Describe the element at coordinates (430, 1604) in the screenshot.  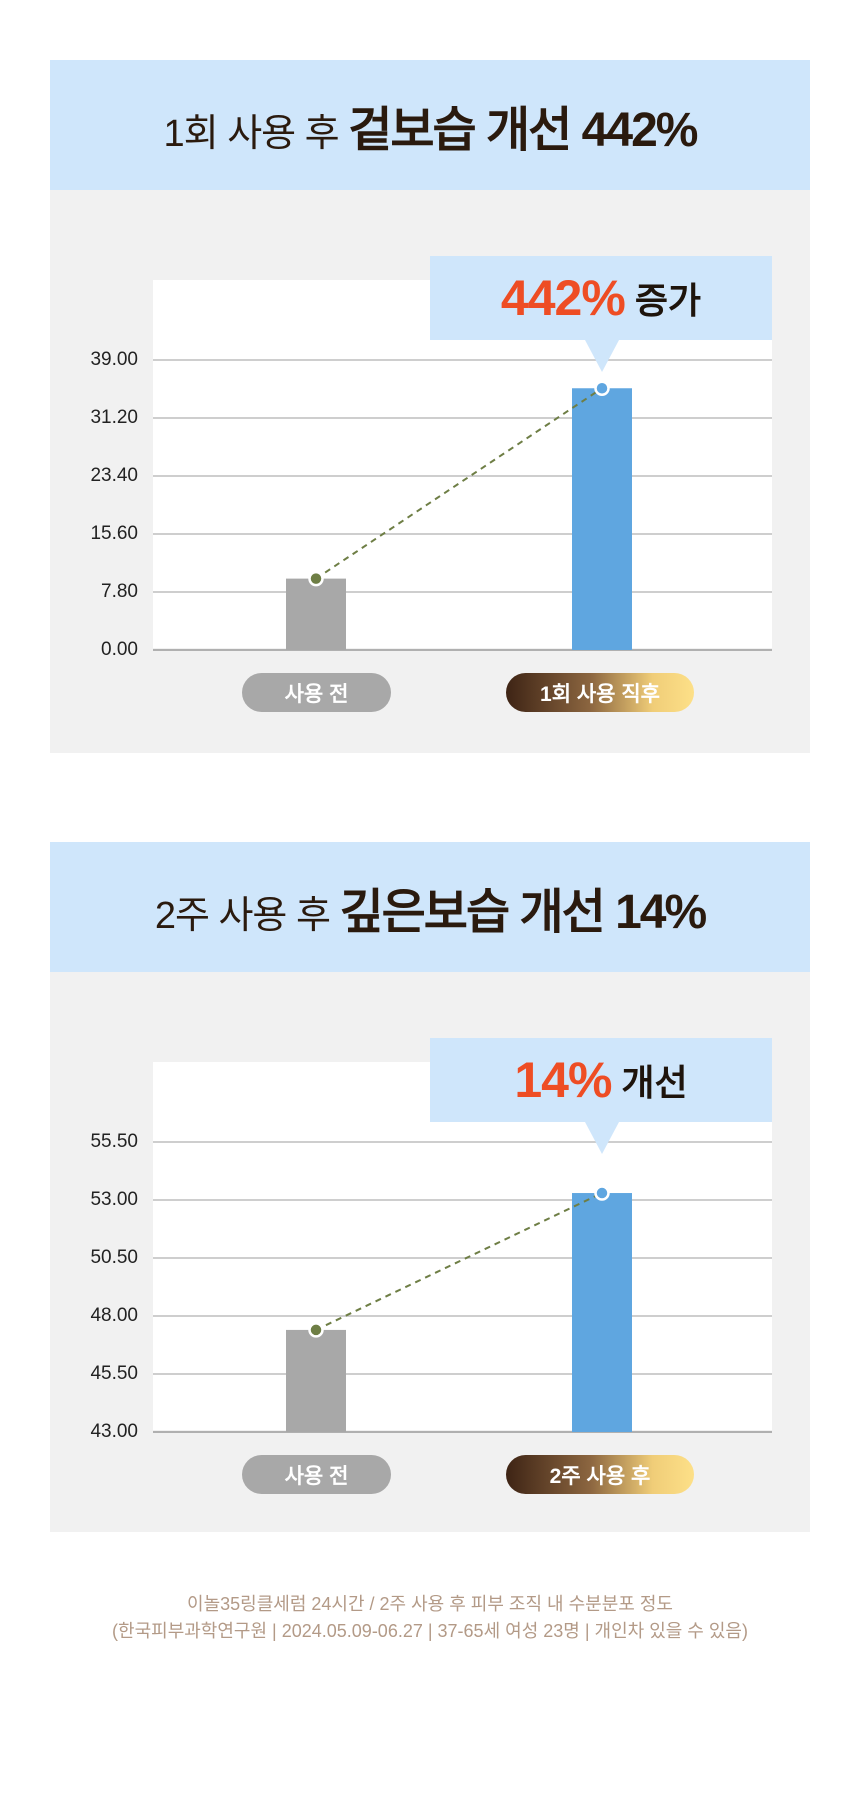
I see `footnote-line-1: 이놀35링클세럼 24시간 / 2주 사용 후 피부 조직 내 수분분포 정도` at that location.